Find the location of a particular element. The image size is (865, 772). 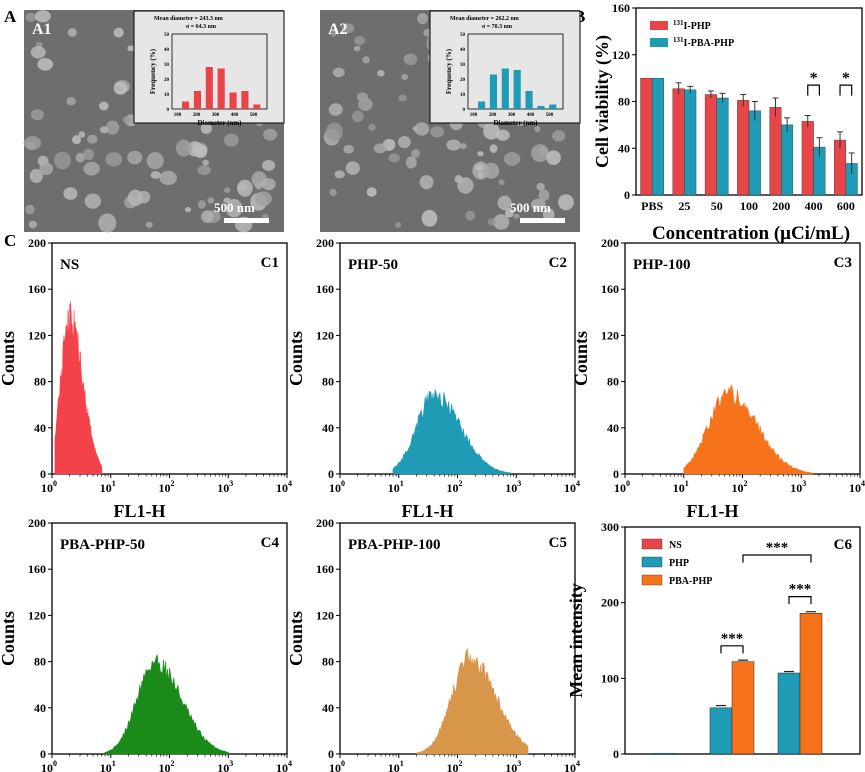

chart-b-xtick: 50 is located at coordinates (717, 206).